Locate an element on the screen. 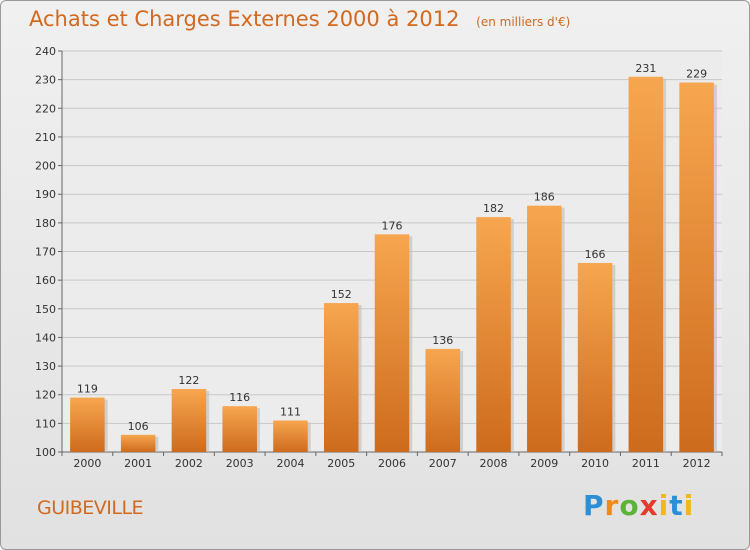 This screenshot has height=550, width=750. x-tick-label-2008: 2008 is located at coordinates (494, 463).